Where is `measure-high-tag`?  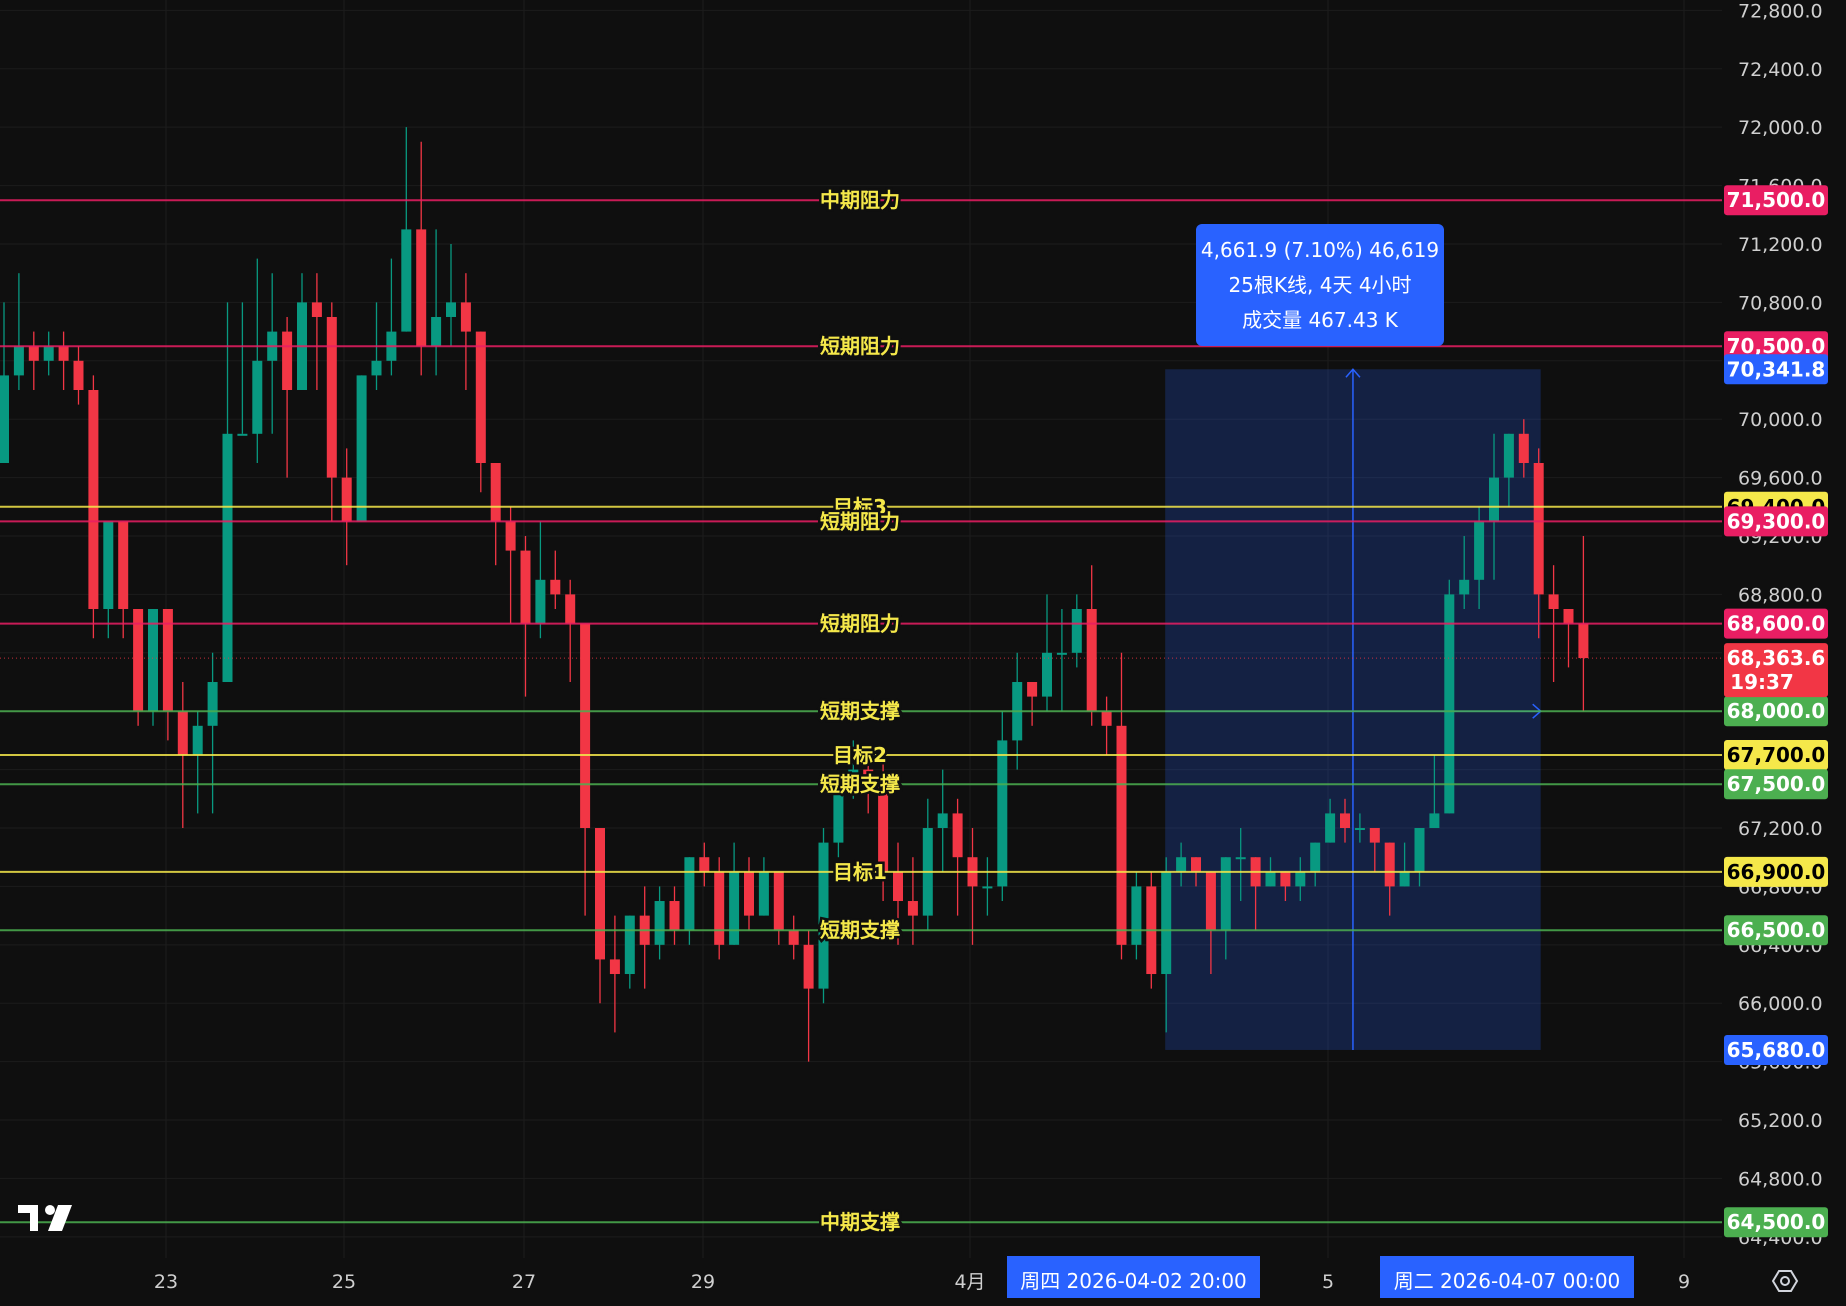 measure-high-tag is located at coordinates (1776, 369).